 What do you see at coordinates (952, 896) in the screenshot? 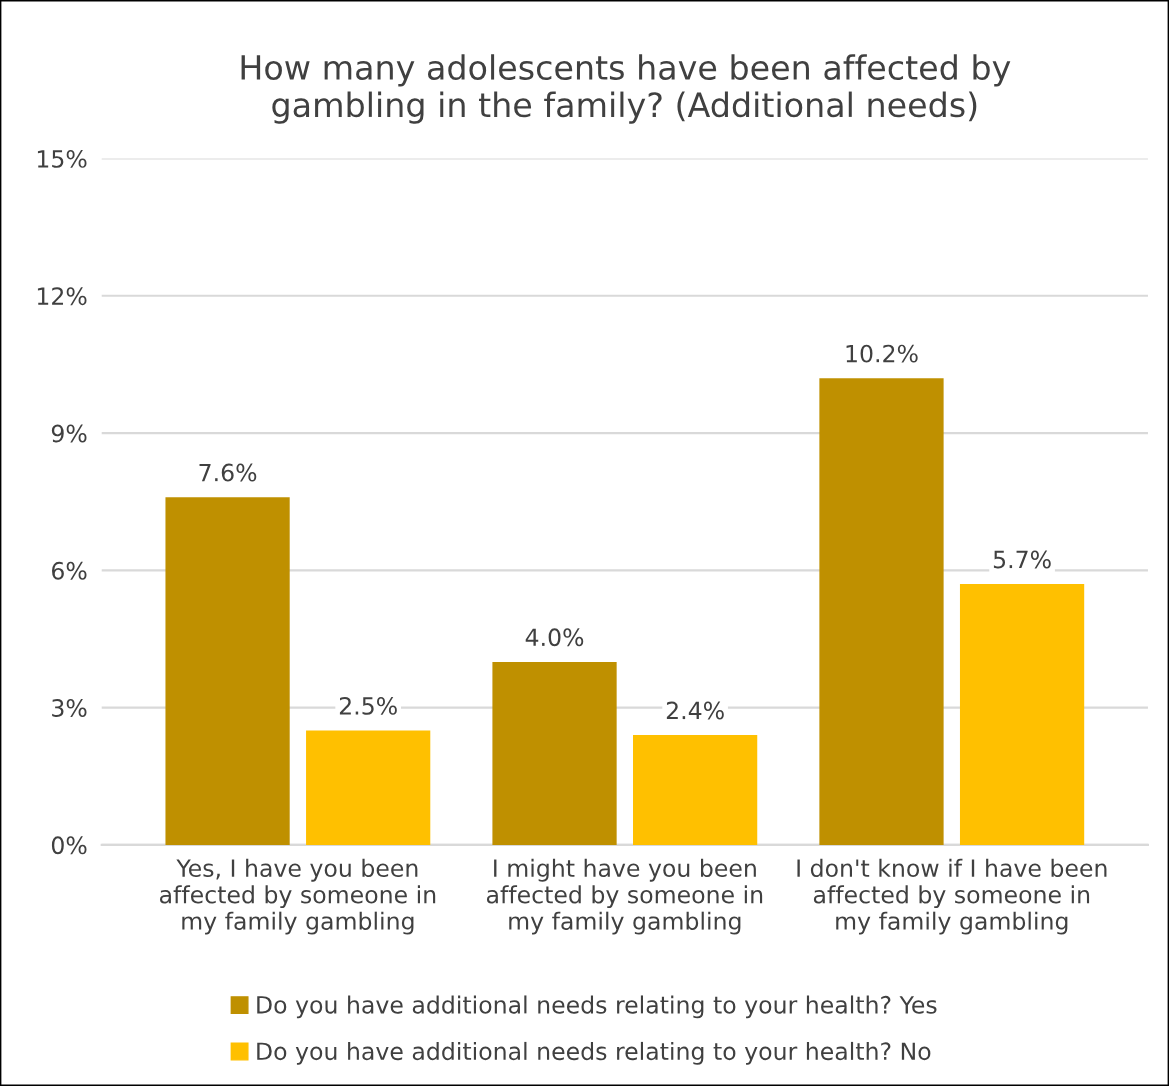
I see `x-tick-label: I don't know if I have been affected by someone in my family gambling` at bounding box center [952, 896].